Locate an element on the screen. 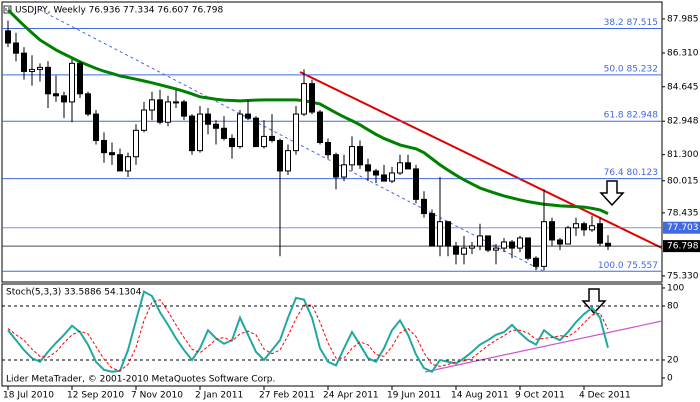 The image size is (700, 402). x-tick-label: 9 Oct 2011 is located at coordinates (540, 396).